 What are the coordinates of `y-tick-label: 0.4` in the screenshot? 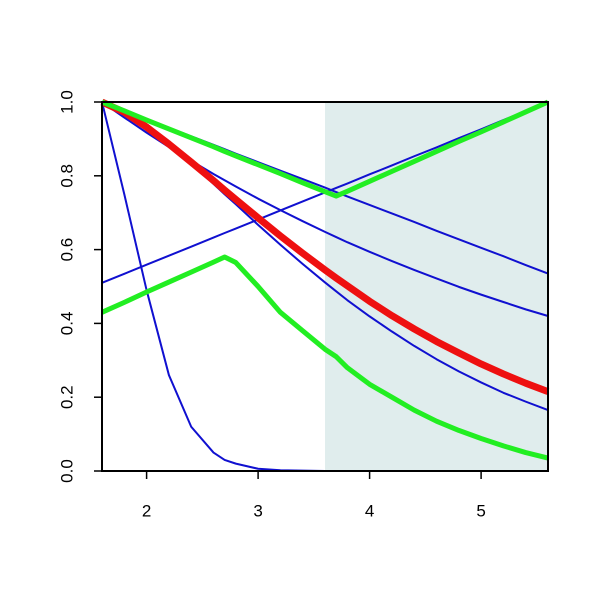 It's located at (66, 324).